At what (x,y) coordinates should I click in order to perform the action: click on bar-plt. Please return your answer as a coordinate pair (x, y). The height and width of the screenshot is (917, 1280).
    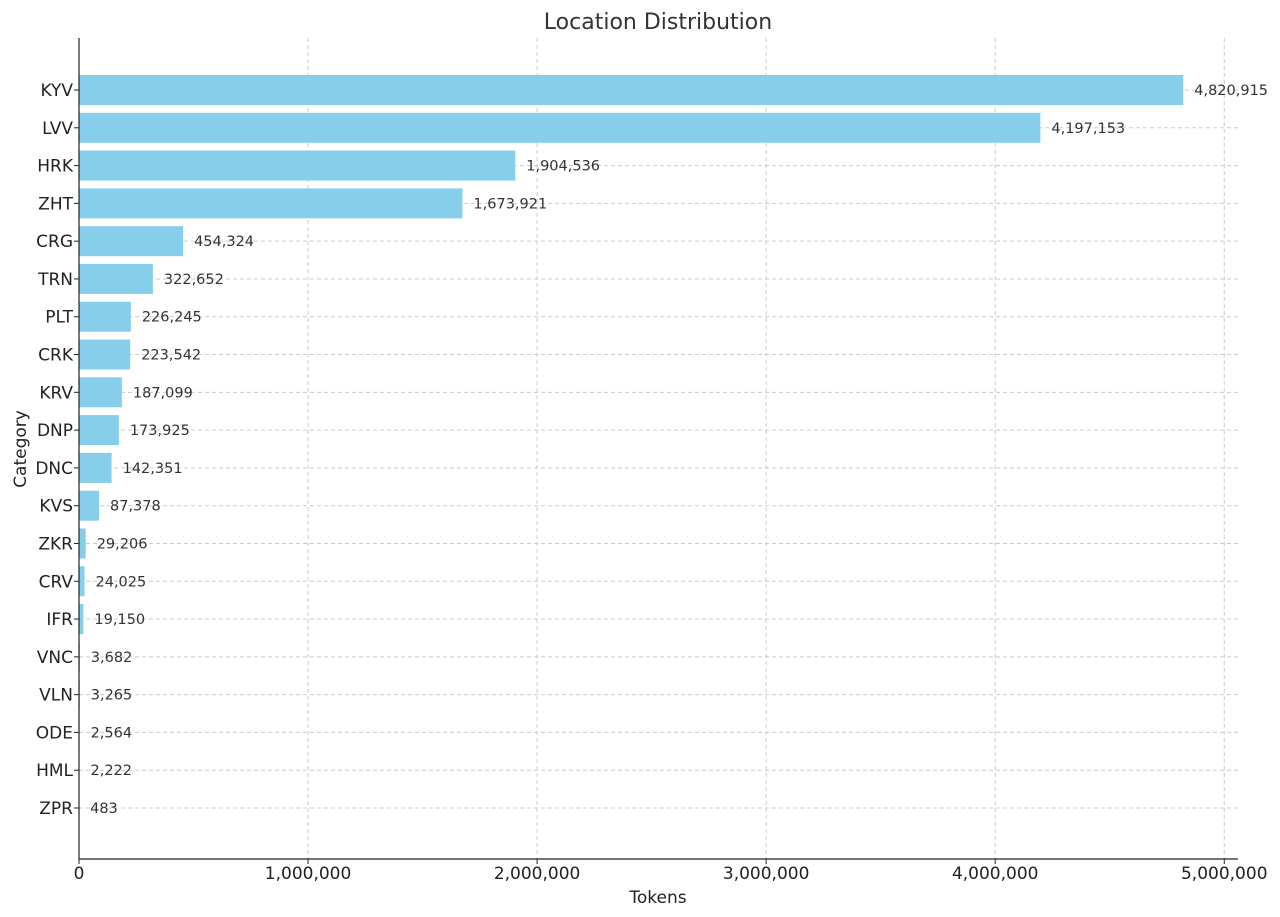
    Looking at the image, I should click on (105, 316).